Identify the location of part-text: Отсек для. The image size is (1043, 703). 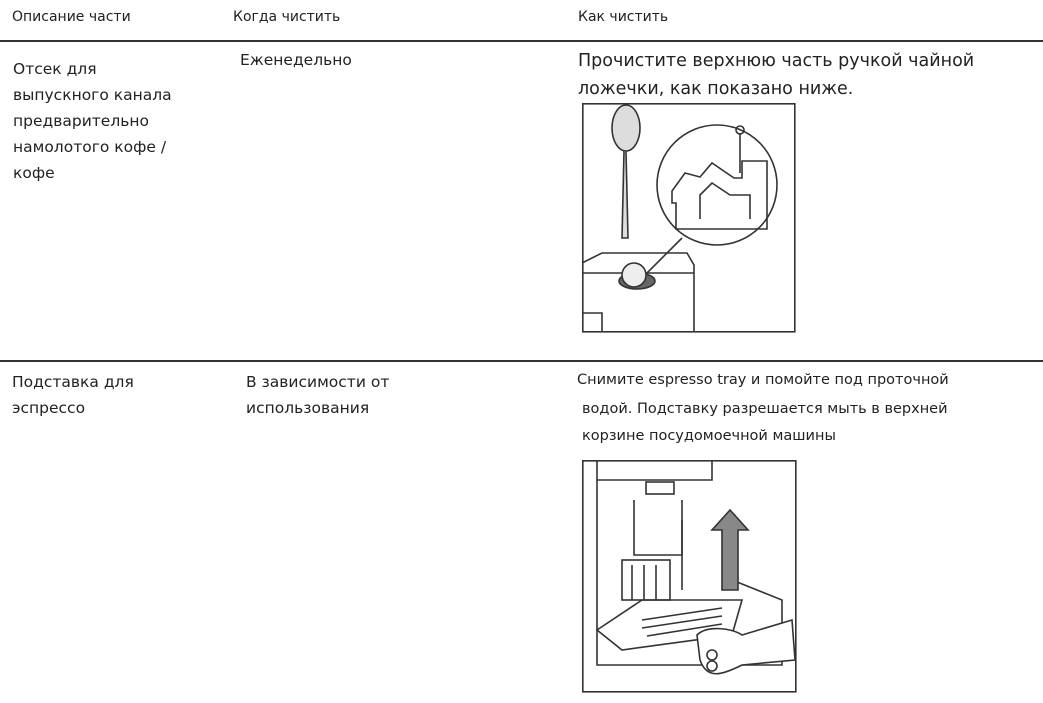
(55, 69).